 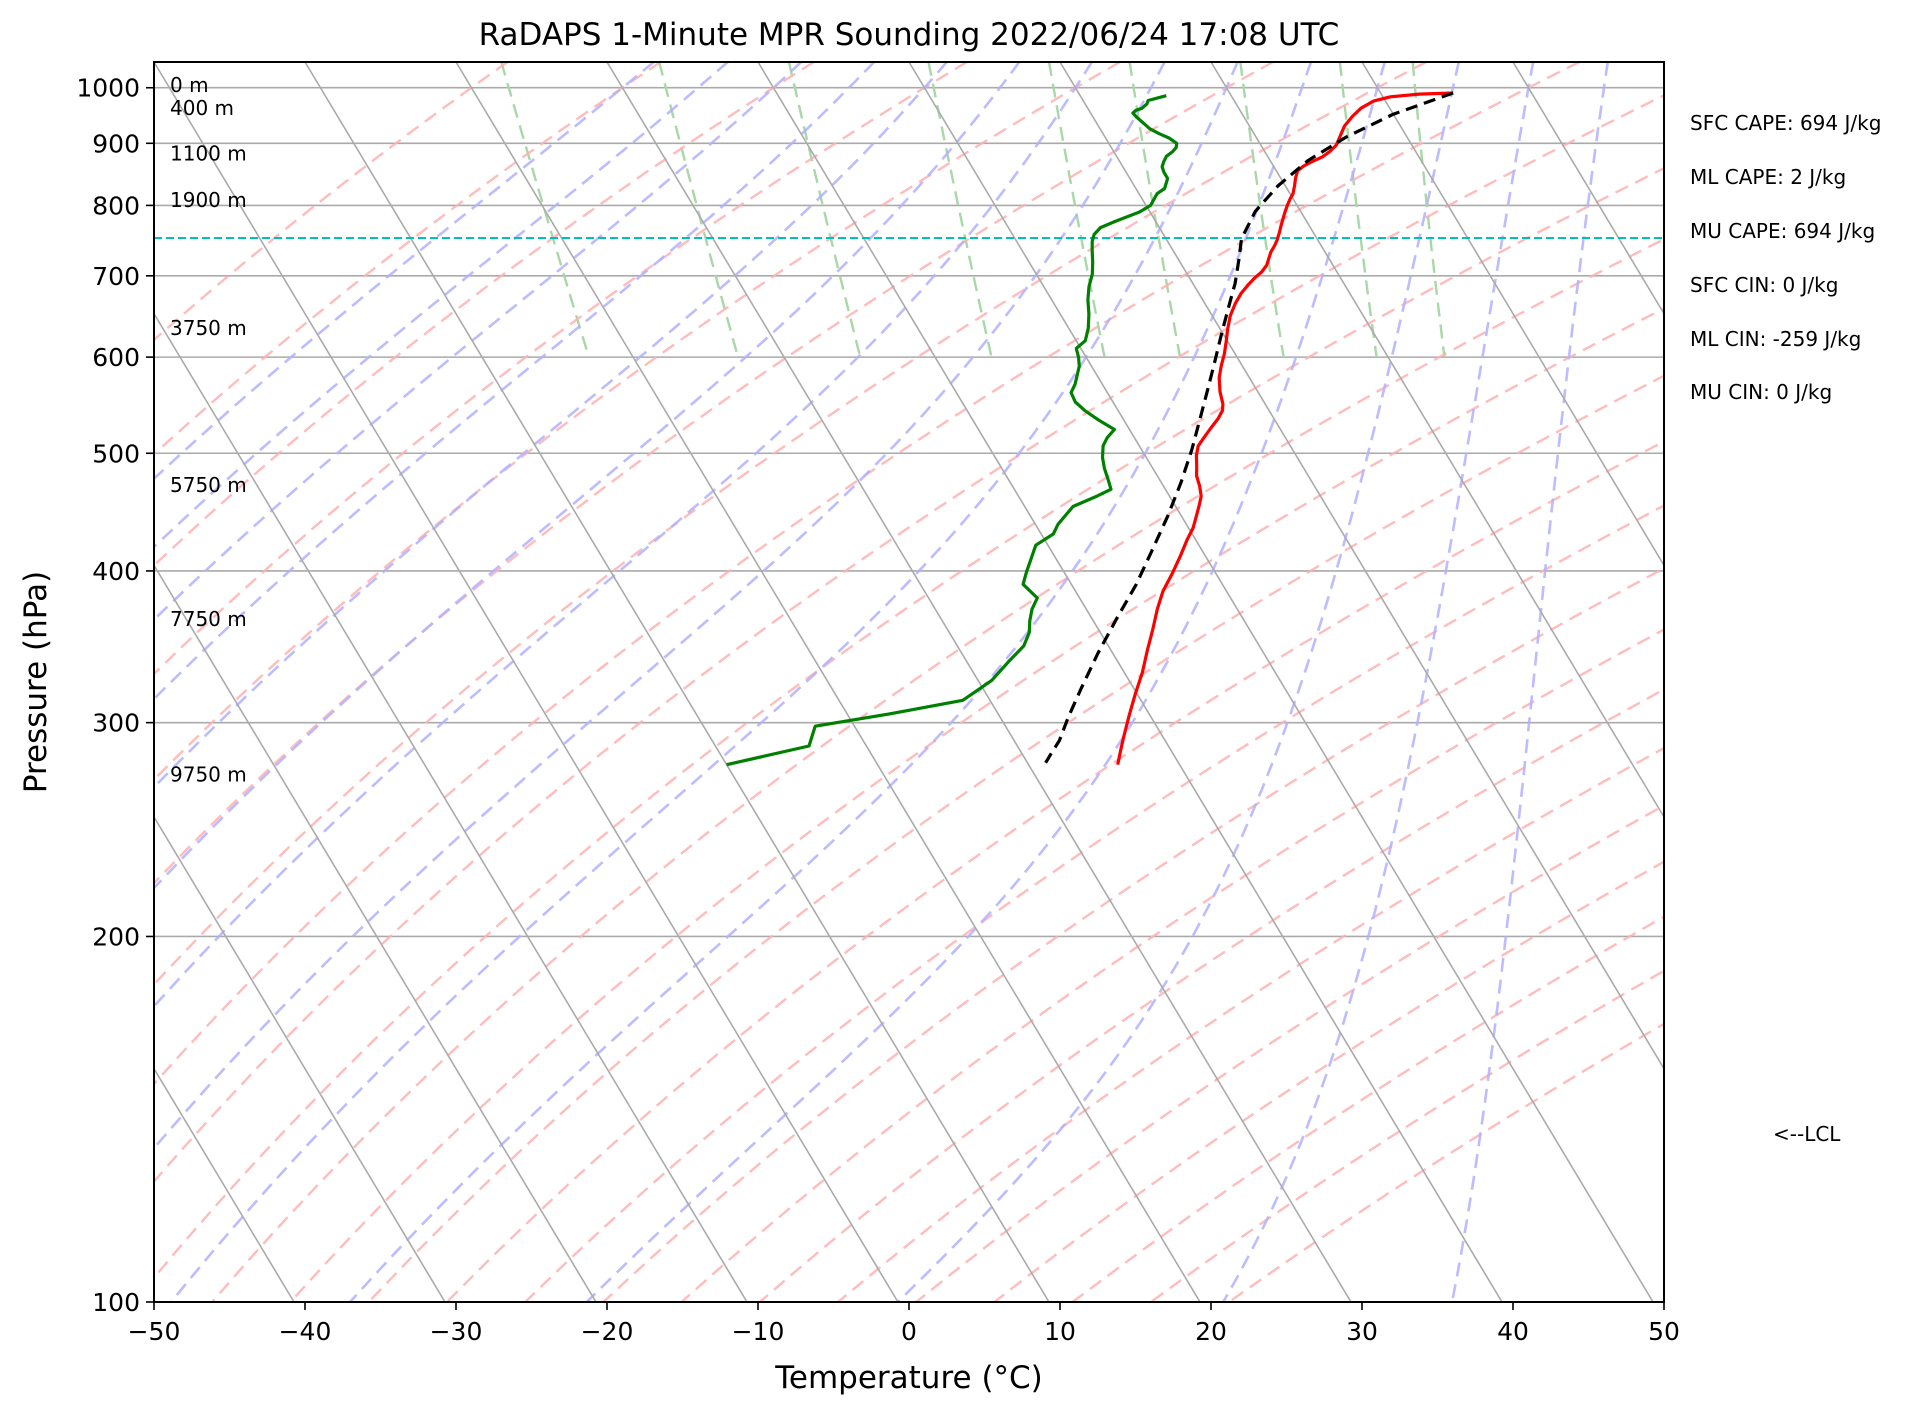 I want to click on y-tick-label: 100, so click(x=116, y=1302).